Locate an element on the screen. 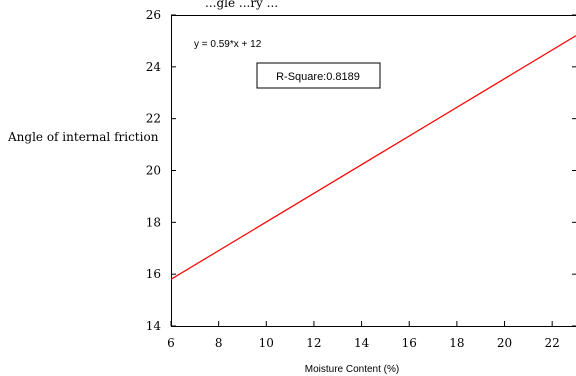 The height and width of the screenshot is (376, 576). x-tick-label: 22 is located at coordinates (552, 343).